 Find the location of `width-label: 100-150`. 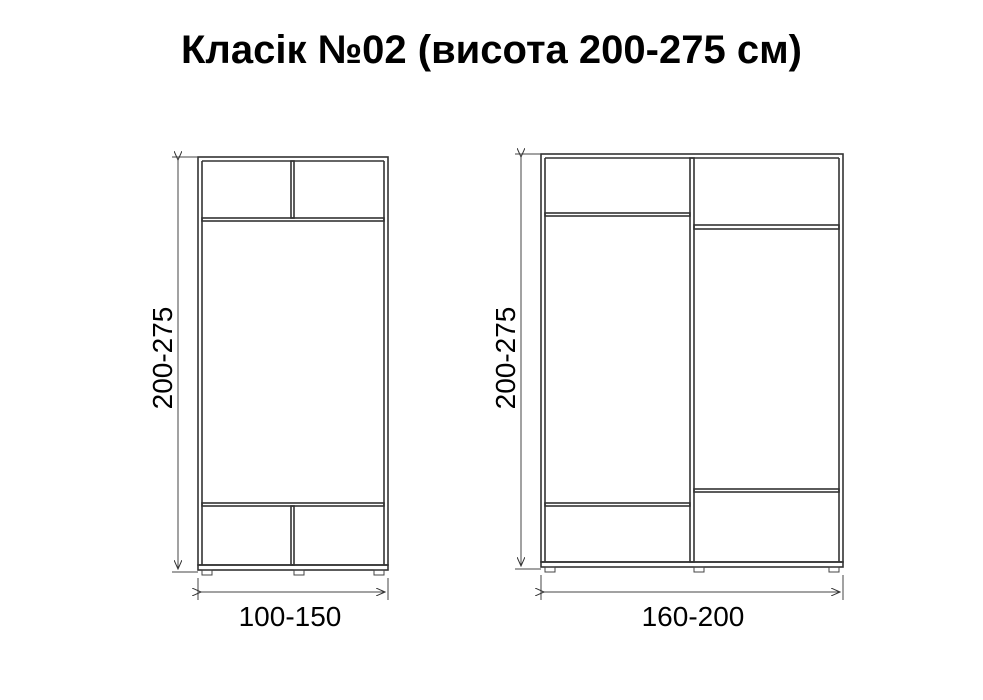

width-label: 100-150 is located at coordinates (290, 616).